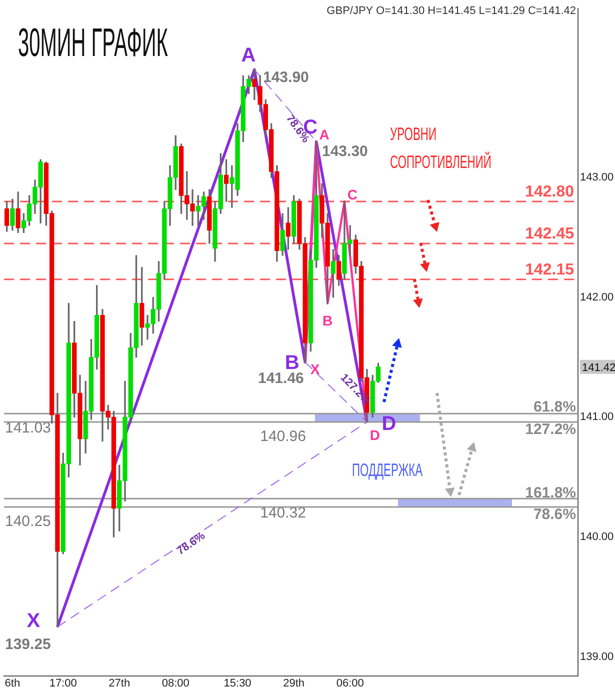 This screenshot has height=689, width=615. What do you see at coordinates (28, 428) in the screenshot?
I see `ref-line-label: 141.03` at bounding box center [28, 428].